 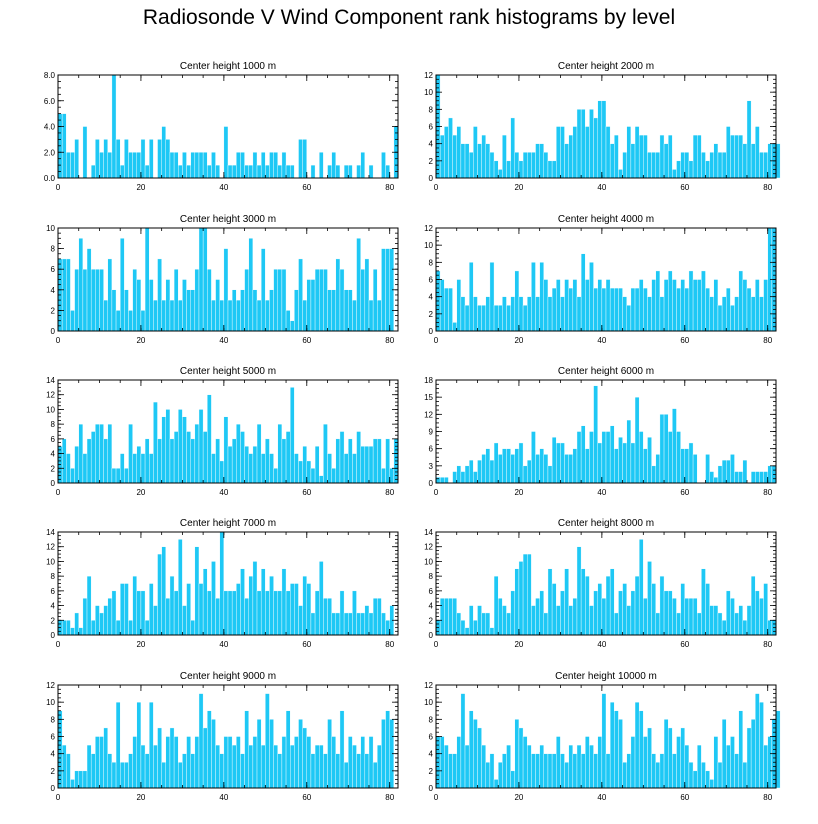 I want to click on histogram-panel: Center height 8000 m 0 20 40 60 80 0 2 4 6 8 10 12 14, so click(x=600, y=583).